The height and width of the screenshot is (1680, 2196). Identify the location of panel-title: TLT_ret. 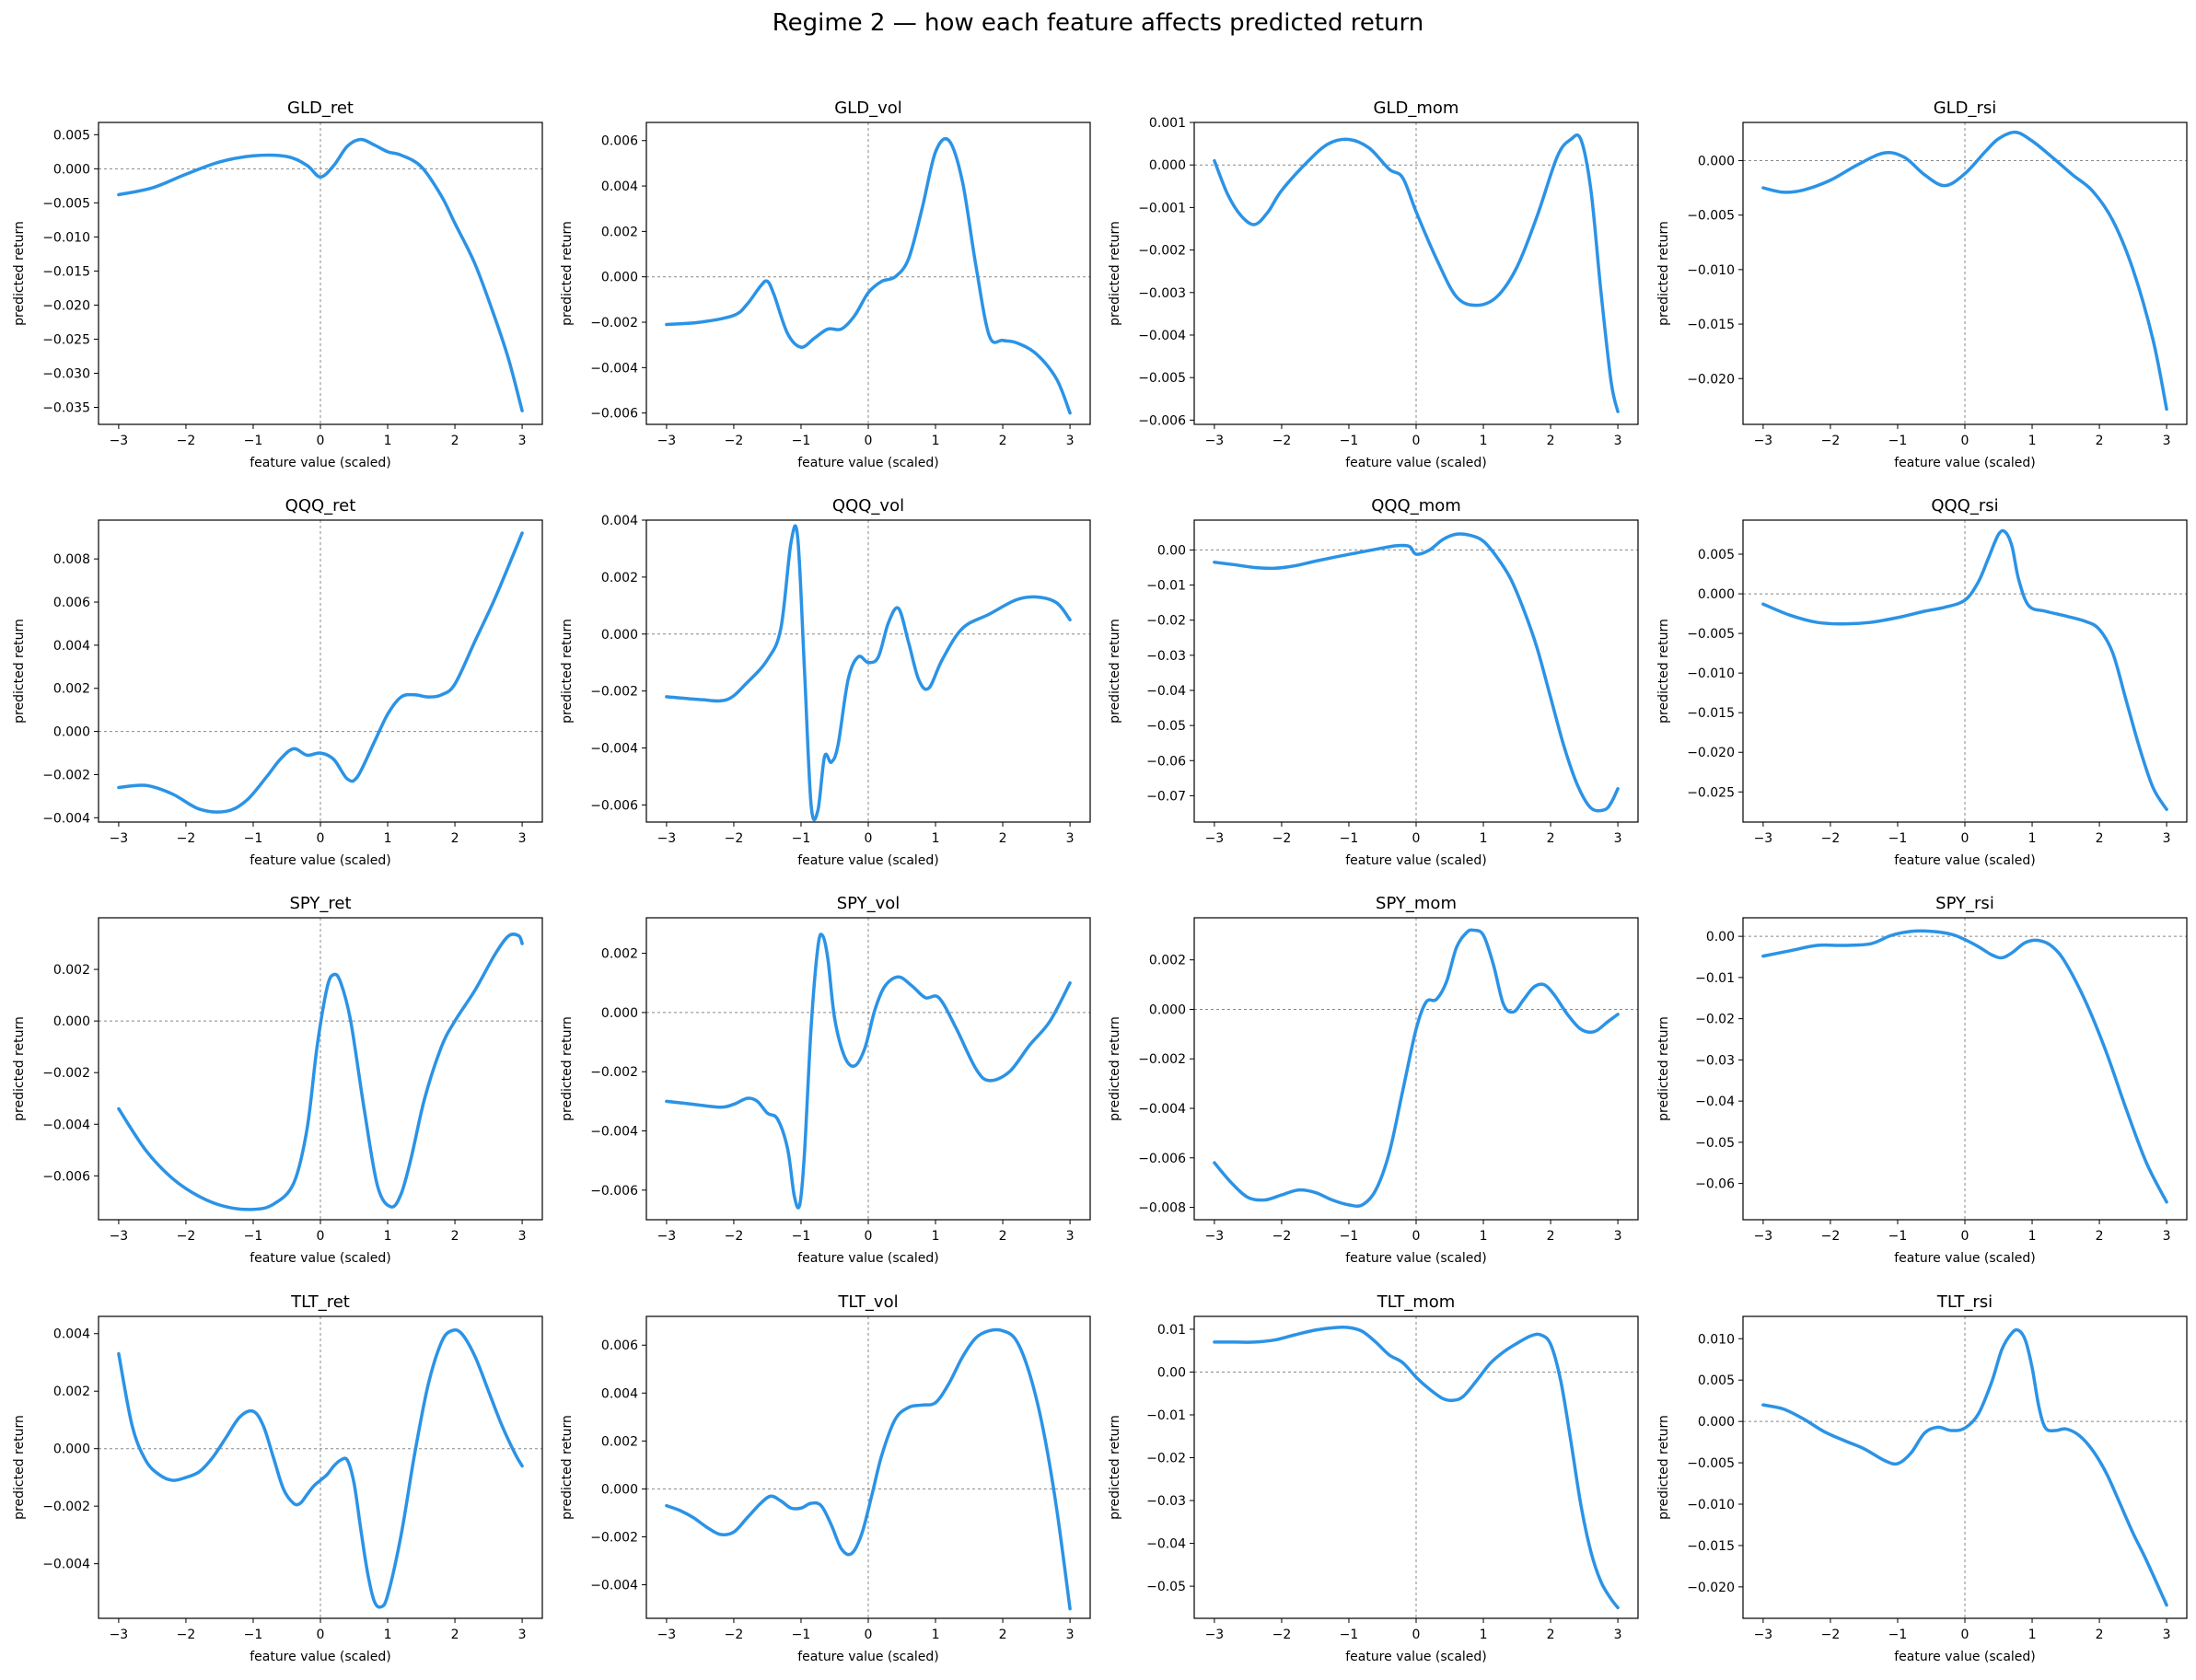
(320, 1302).